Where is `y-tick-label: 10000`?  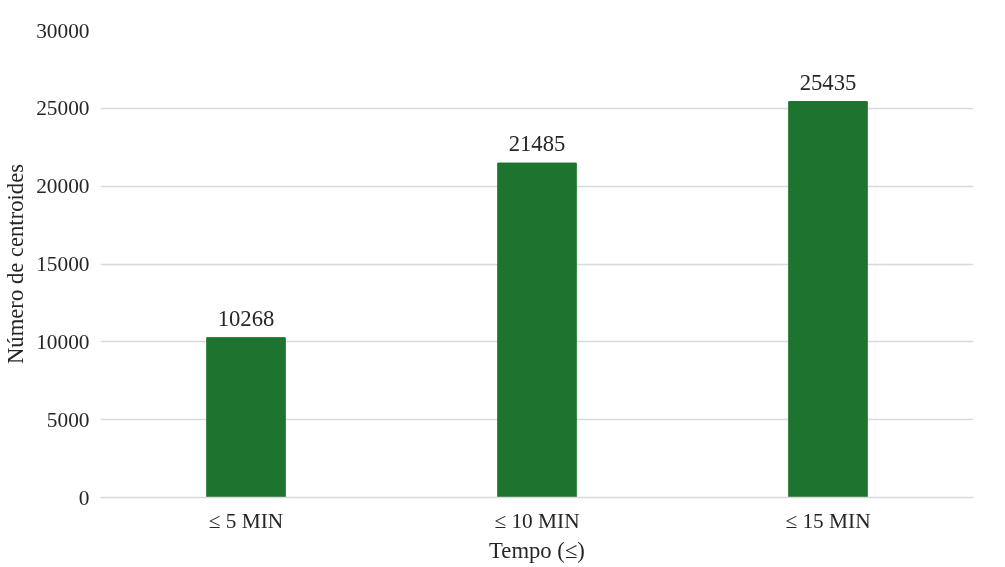
y-tick-label: 10000 is located at coordinates (63, 341).